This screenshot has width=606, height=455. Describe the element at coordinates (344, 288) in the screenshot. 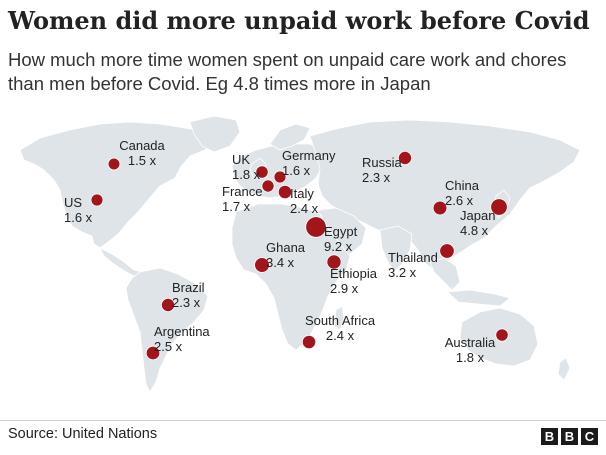

I see `label-ethiopia-value: 2.9 x` at that location.